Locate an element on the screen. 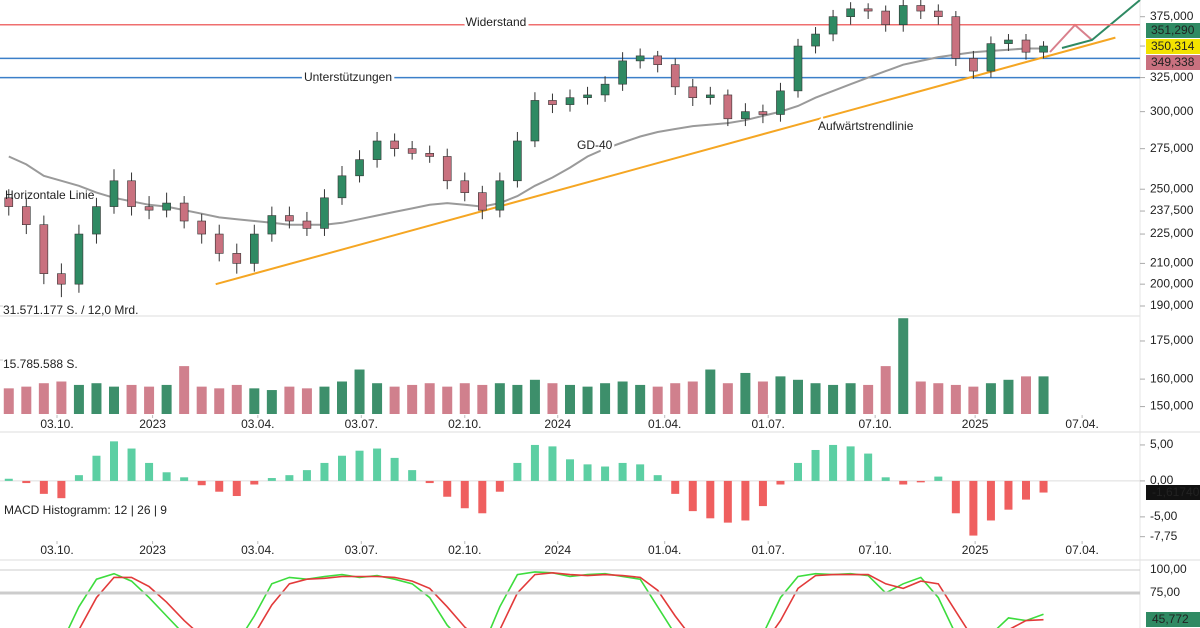 The image size is (1200, 628). x-tick-label: 07.10. is located at coordinates (874, 550).